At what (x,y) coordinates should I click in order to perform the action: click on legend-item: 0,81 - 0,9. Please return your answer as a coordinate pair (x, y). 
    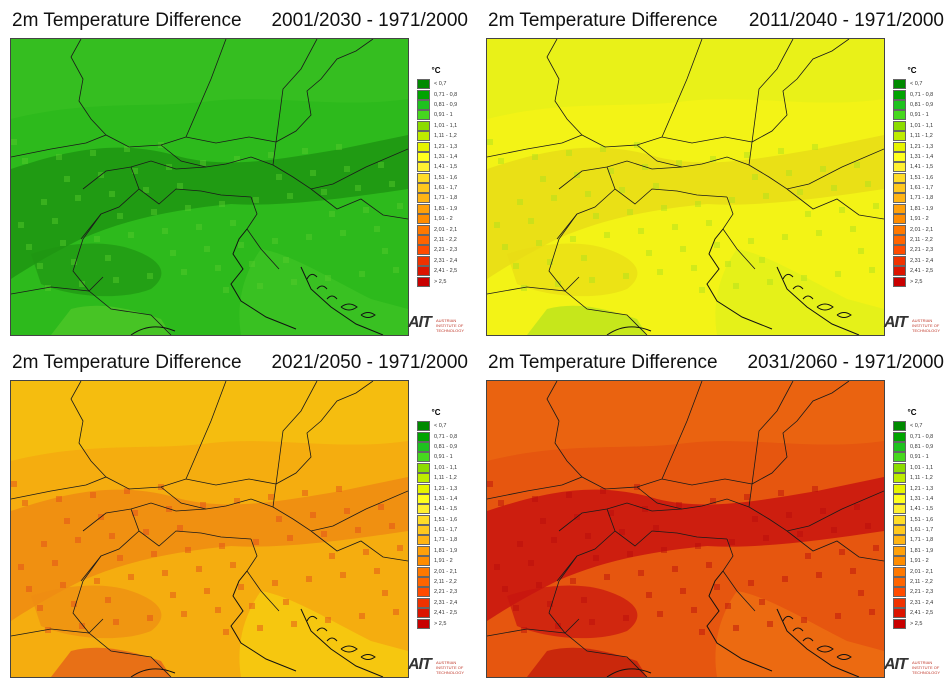
    Looking at the image, I should click on (446, 446).